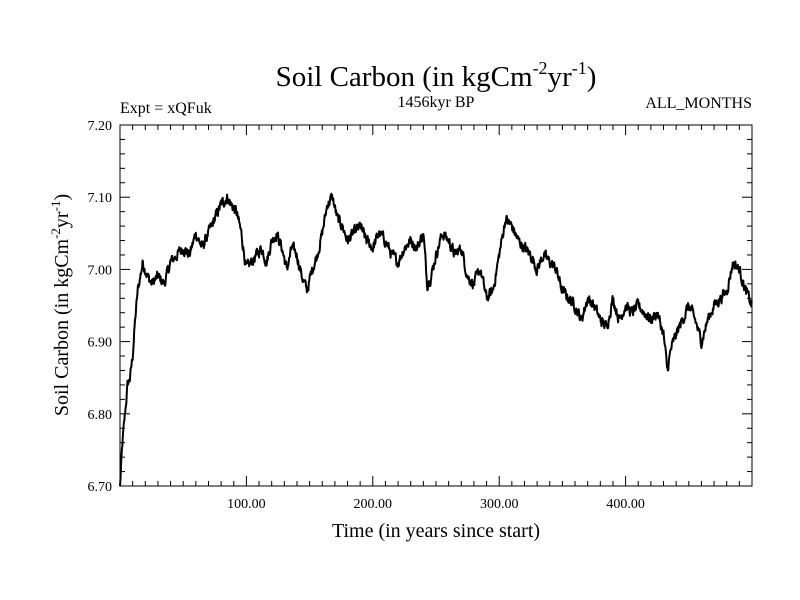 This screenshot has height=600, width=800. I want to click on y-tick-label: 6.70, so click(100, 487).